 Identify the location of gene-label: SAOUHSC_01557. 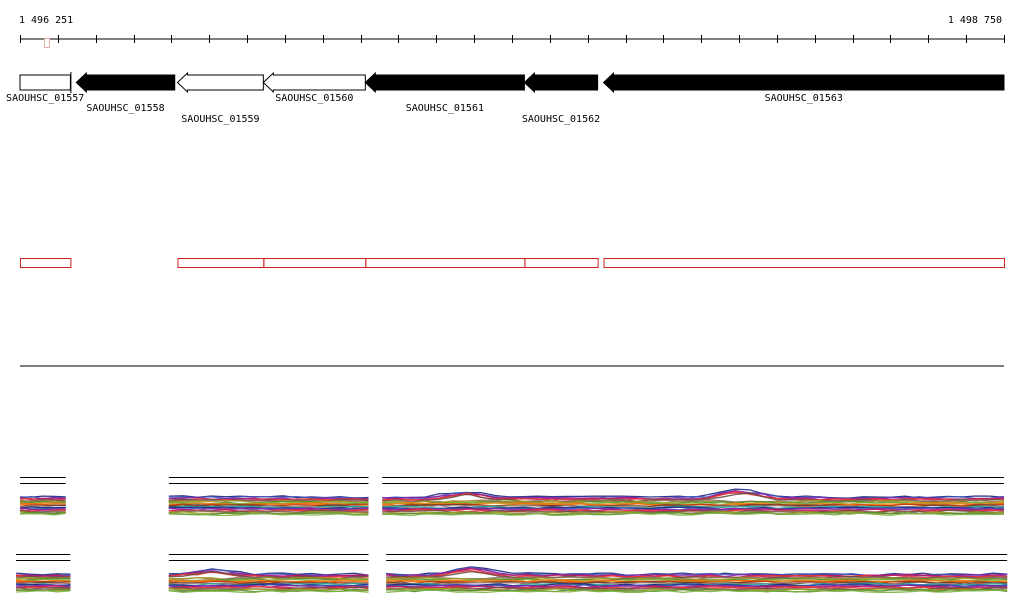
(45, 98).